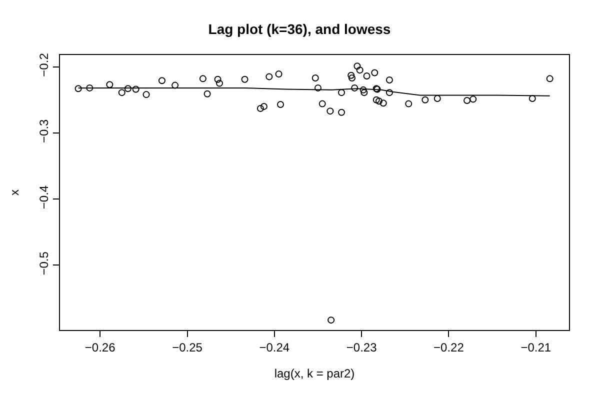 Image resolution: width=599 pixels, height=400 pixels. What do you see at coordinates (314, 373) in the screenshot?
I see `x-axis-title: lag(x, k = par2)` at bounding box center [314, 373].